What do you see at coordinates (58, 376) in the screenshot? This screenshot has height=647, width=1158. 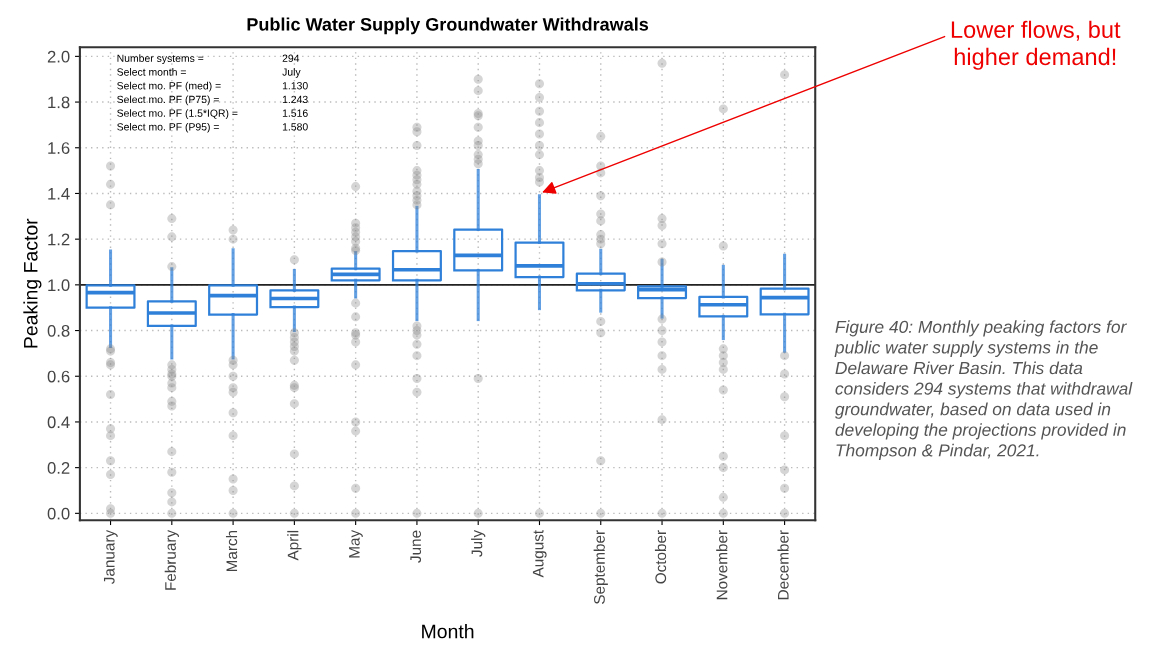 I see `y-tick-label: 0.6` at bounding box center [58, 376].